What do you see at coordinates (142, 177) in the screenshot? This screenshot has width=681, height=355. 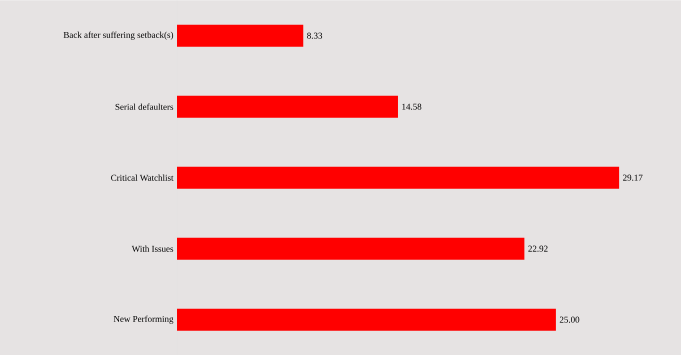 I see `y-tick-label: Critical Watchlist` at bounding box center [142, 177].